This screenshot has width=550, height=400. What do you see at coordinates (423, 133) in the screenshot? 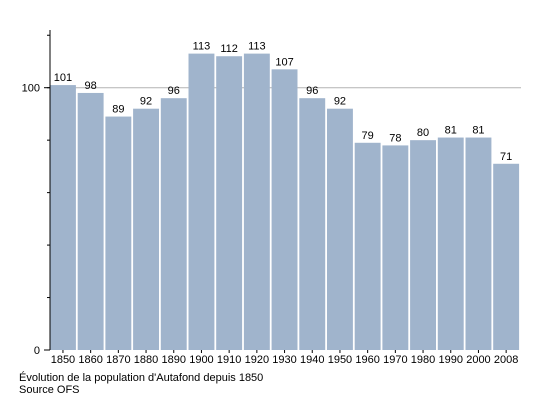
I see `data-label-1980: 80` at bounding box center [423, 133].